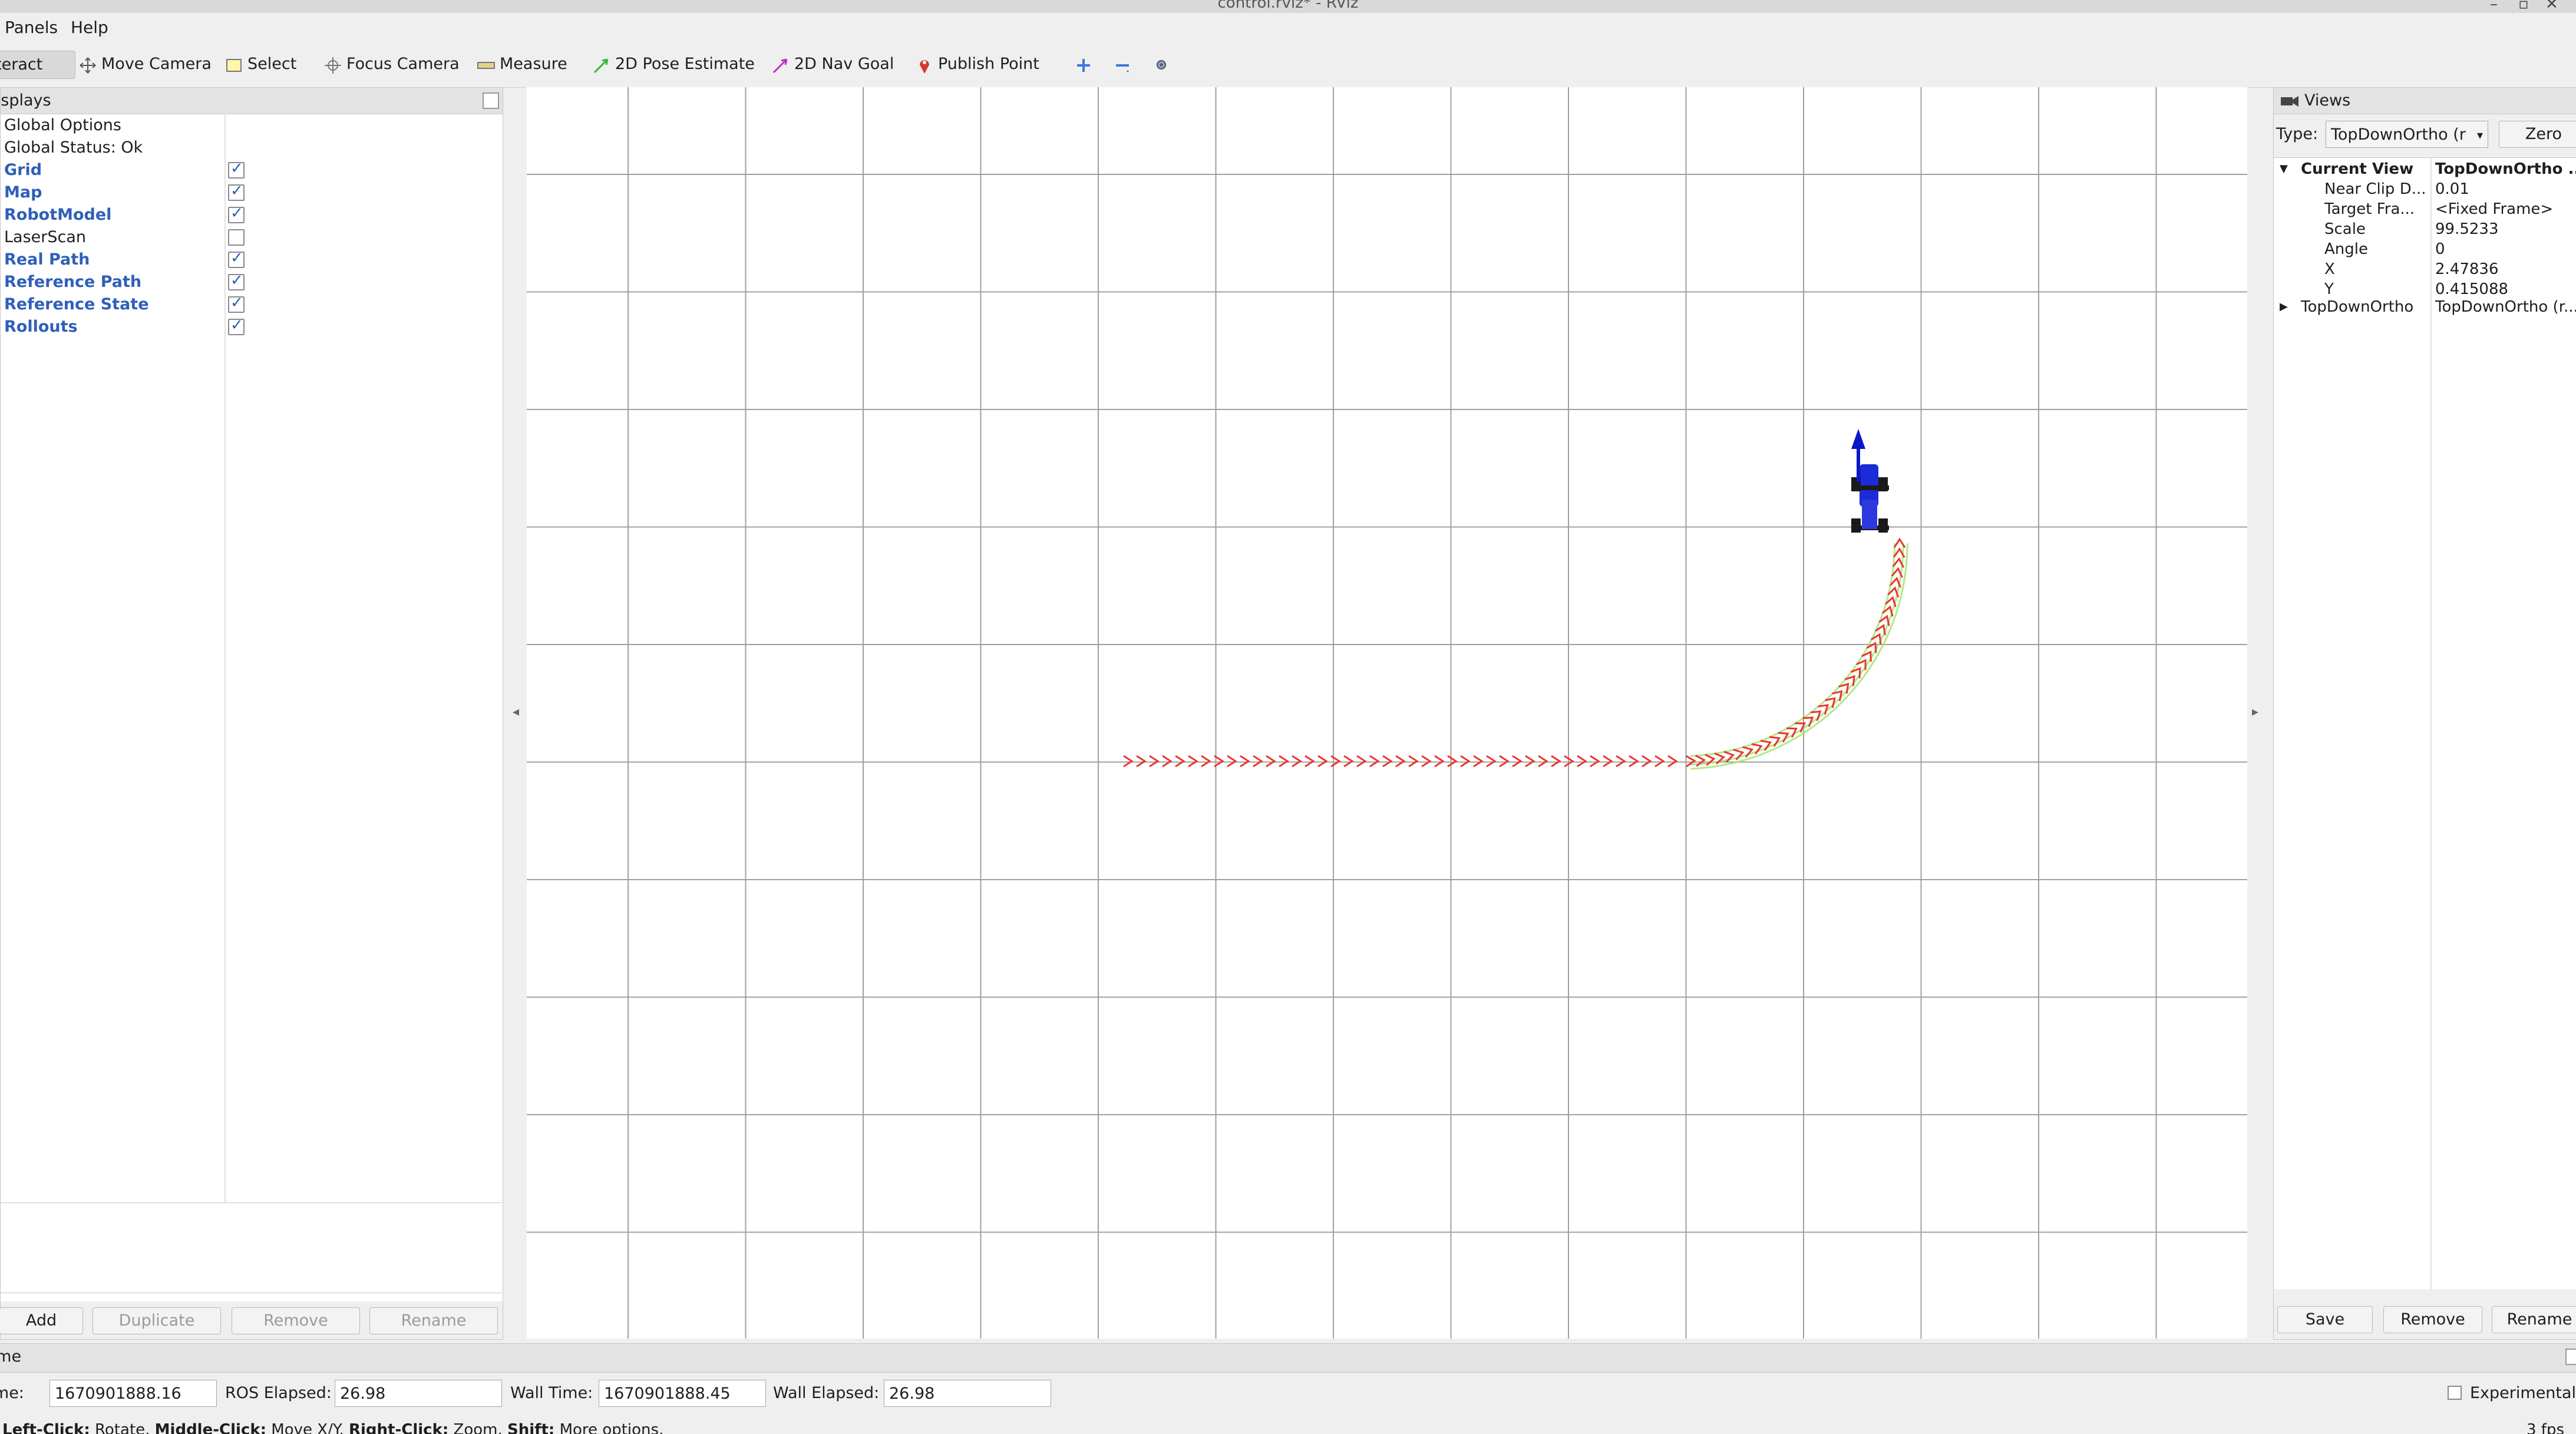  I want to click on ros-elapsed-field: 26.98, so click(418, 1394).